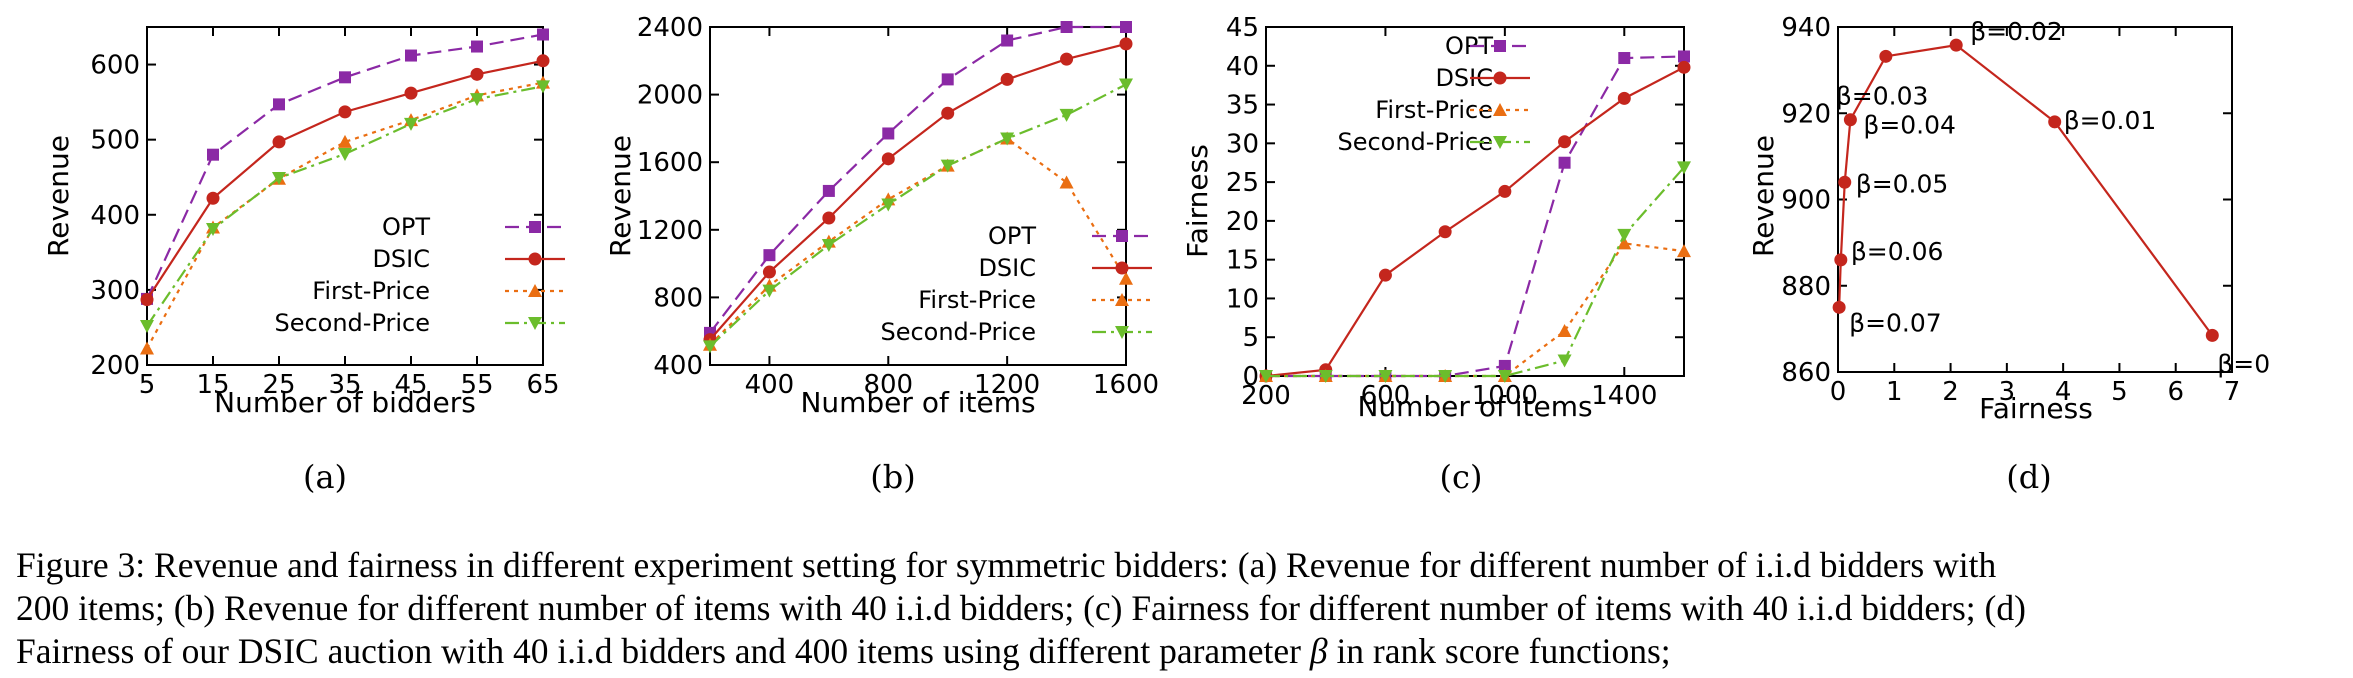 This screenshot has width=2353, height=678. Describe the element at coordinates (1902, 183) in the screenshot. I see `beta-annotation: β=0.05` at that location.